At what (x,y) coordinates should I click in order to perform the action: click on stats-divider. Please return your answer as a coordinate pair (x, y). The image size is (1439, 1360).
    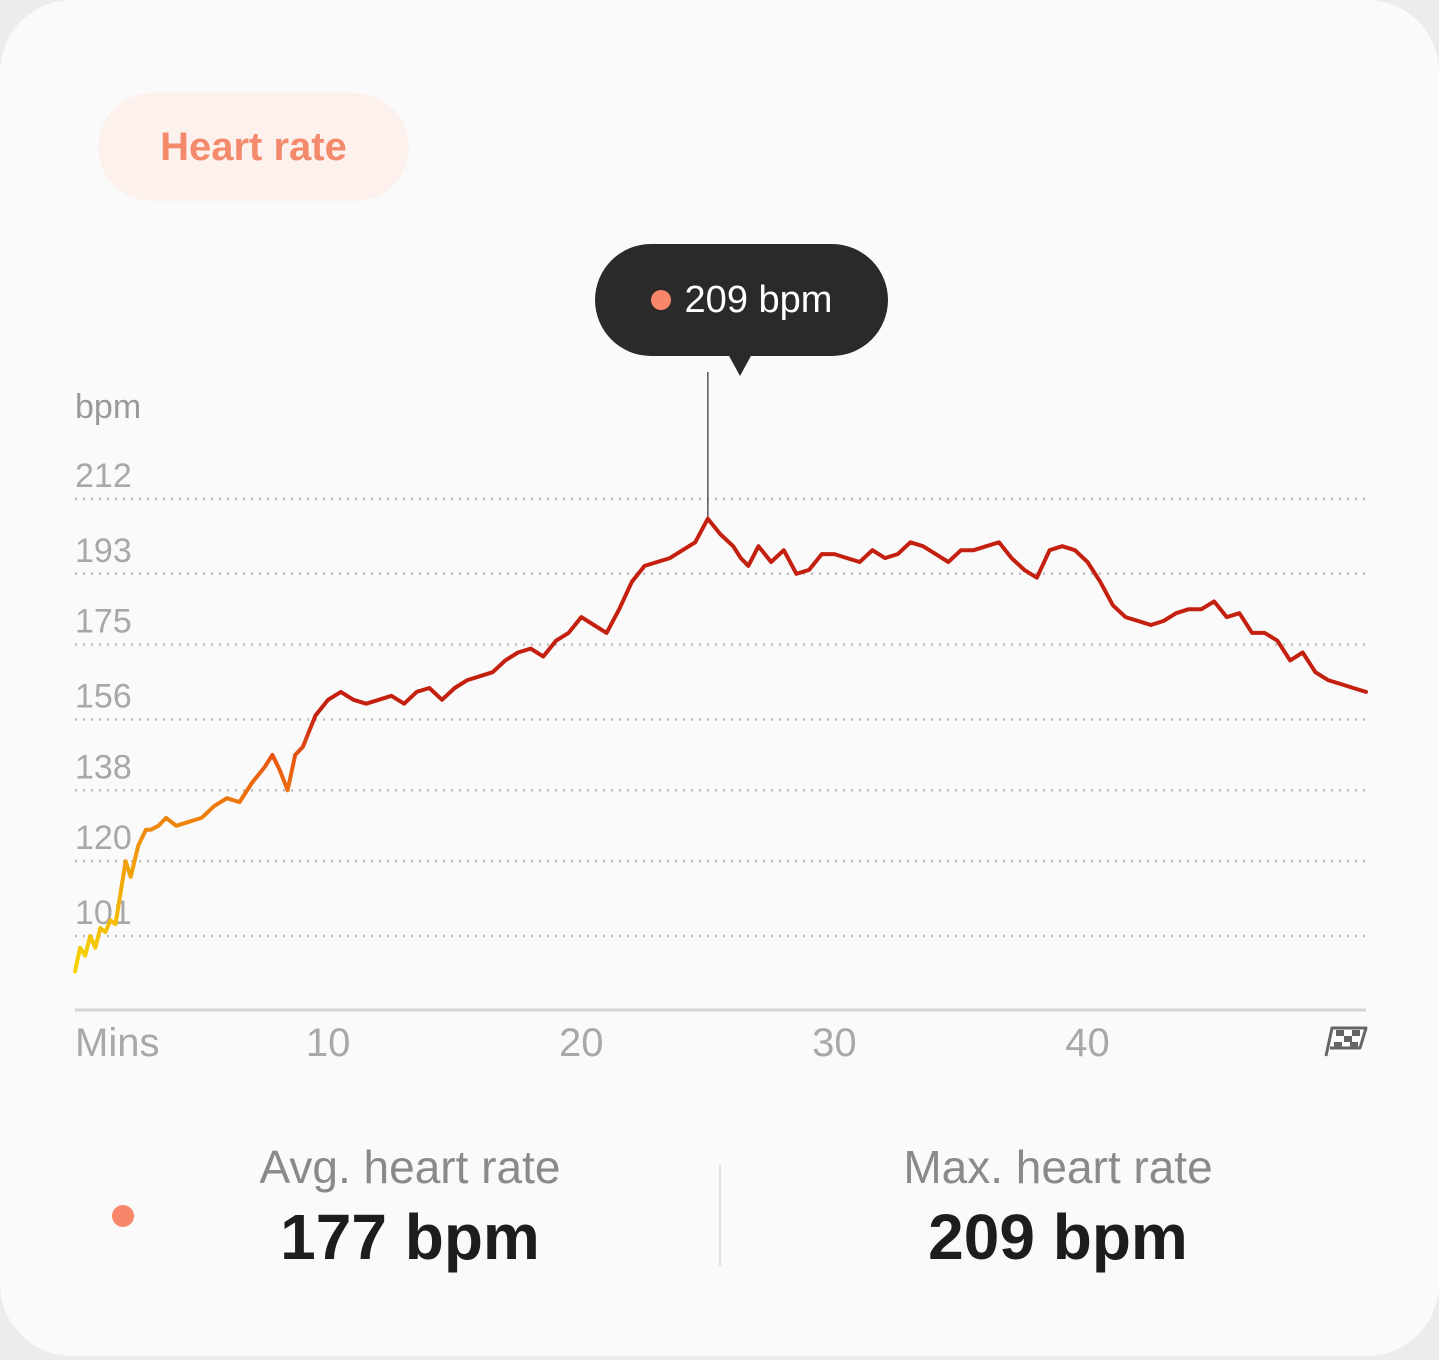
    Looking at the image, I should click on (720, 1215).